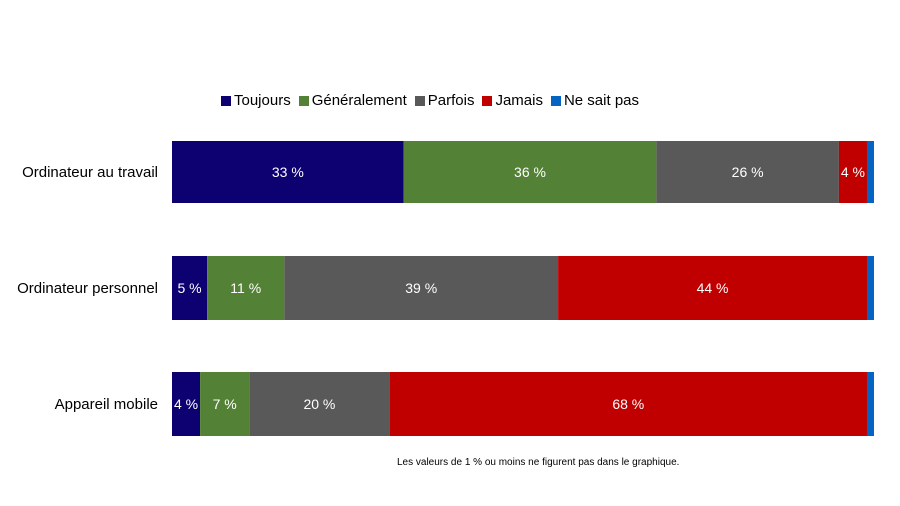 This screenshot has width=900, height=506. I want to click on legend-item: Ne sait pas, so click(595, 100).